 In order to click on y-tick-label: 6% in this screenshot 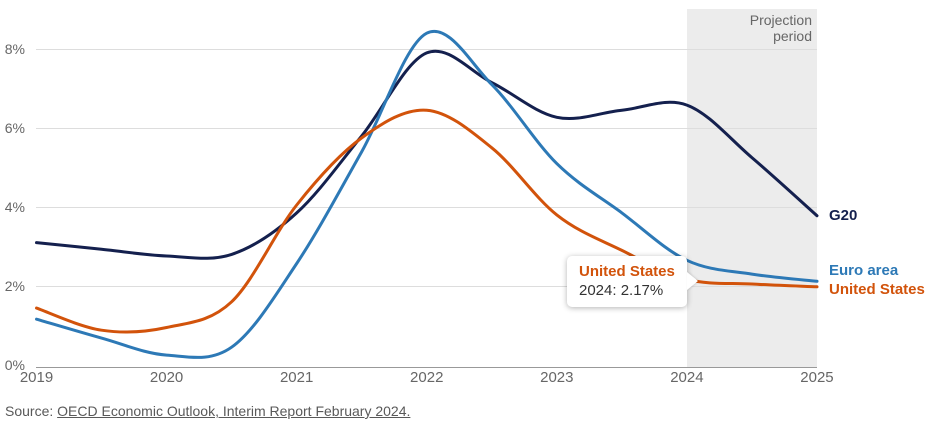, I will do `click(14, 128)`.